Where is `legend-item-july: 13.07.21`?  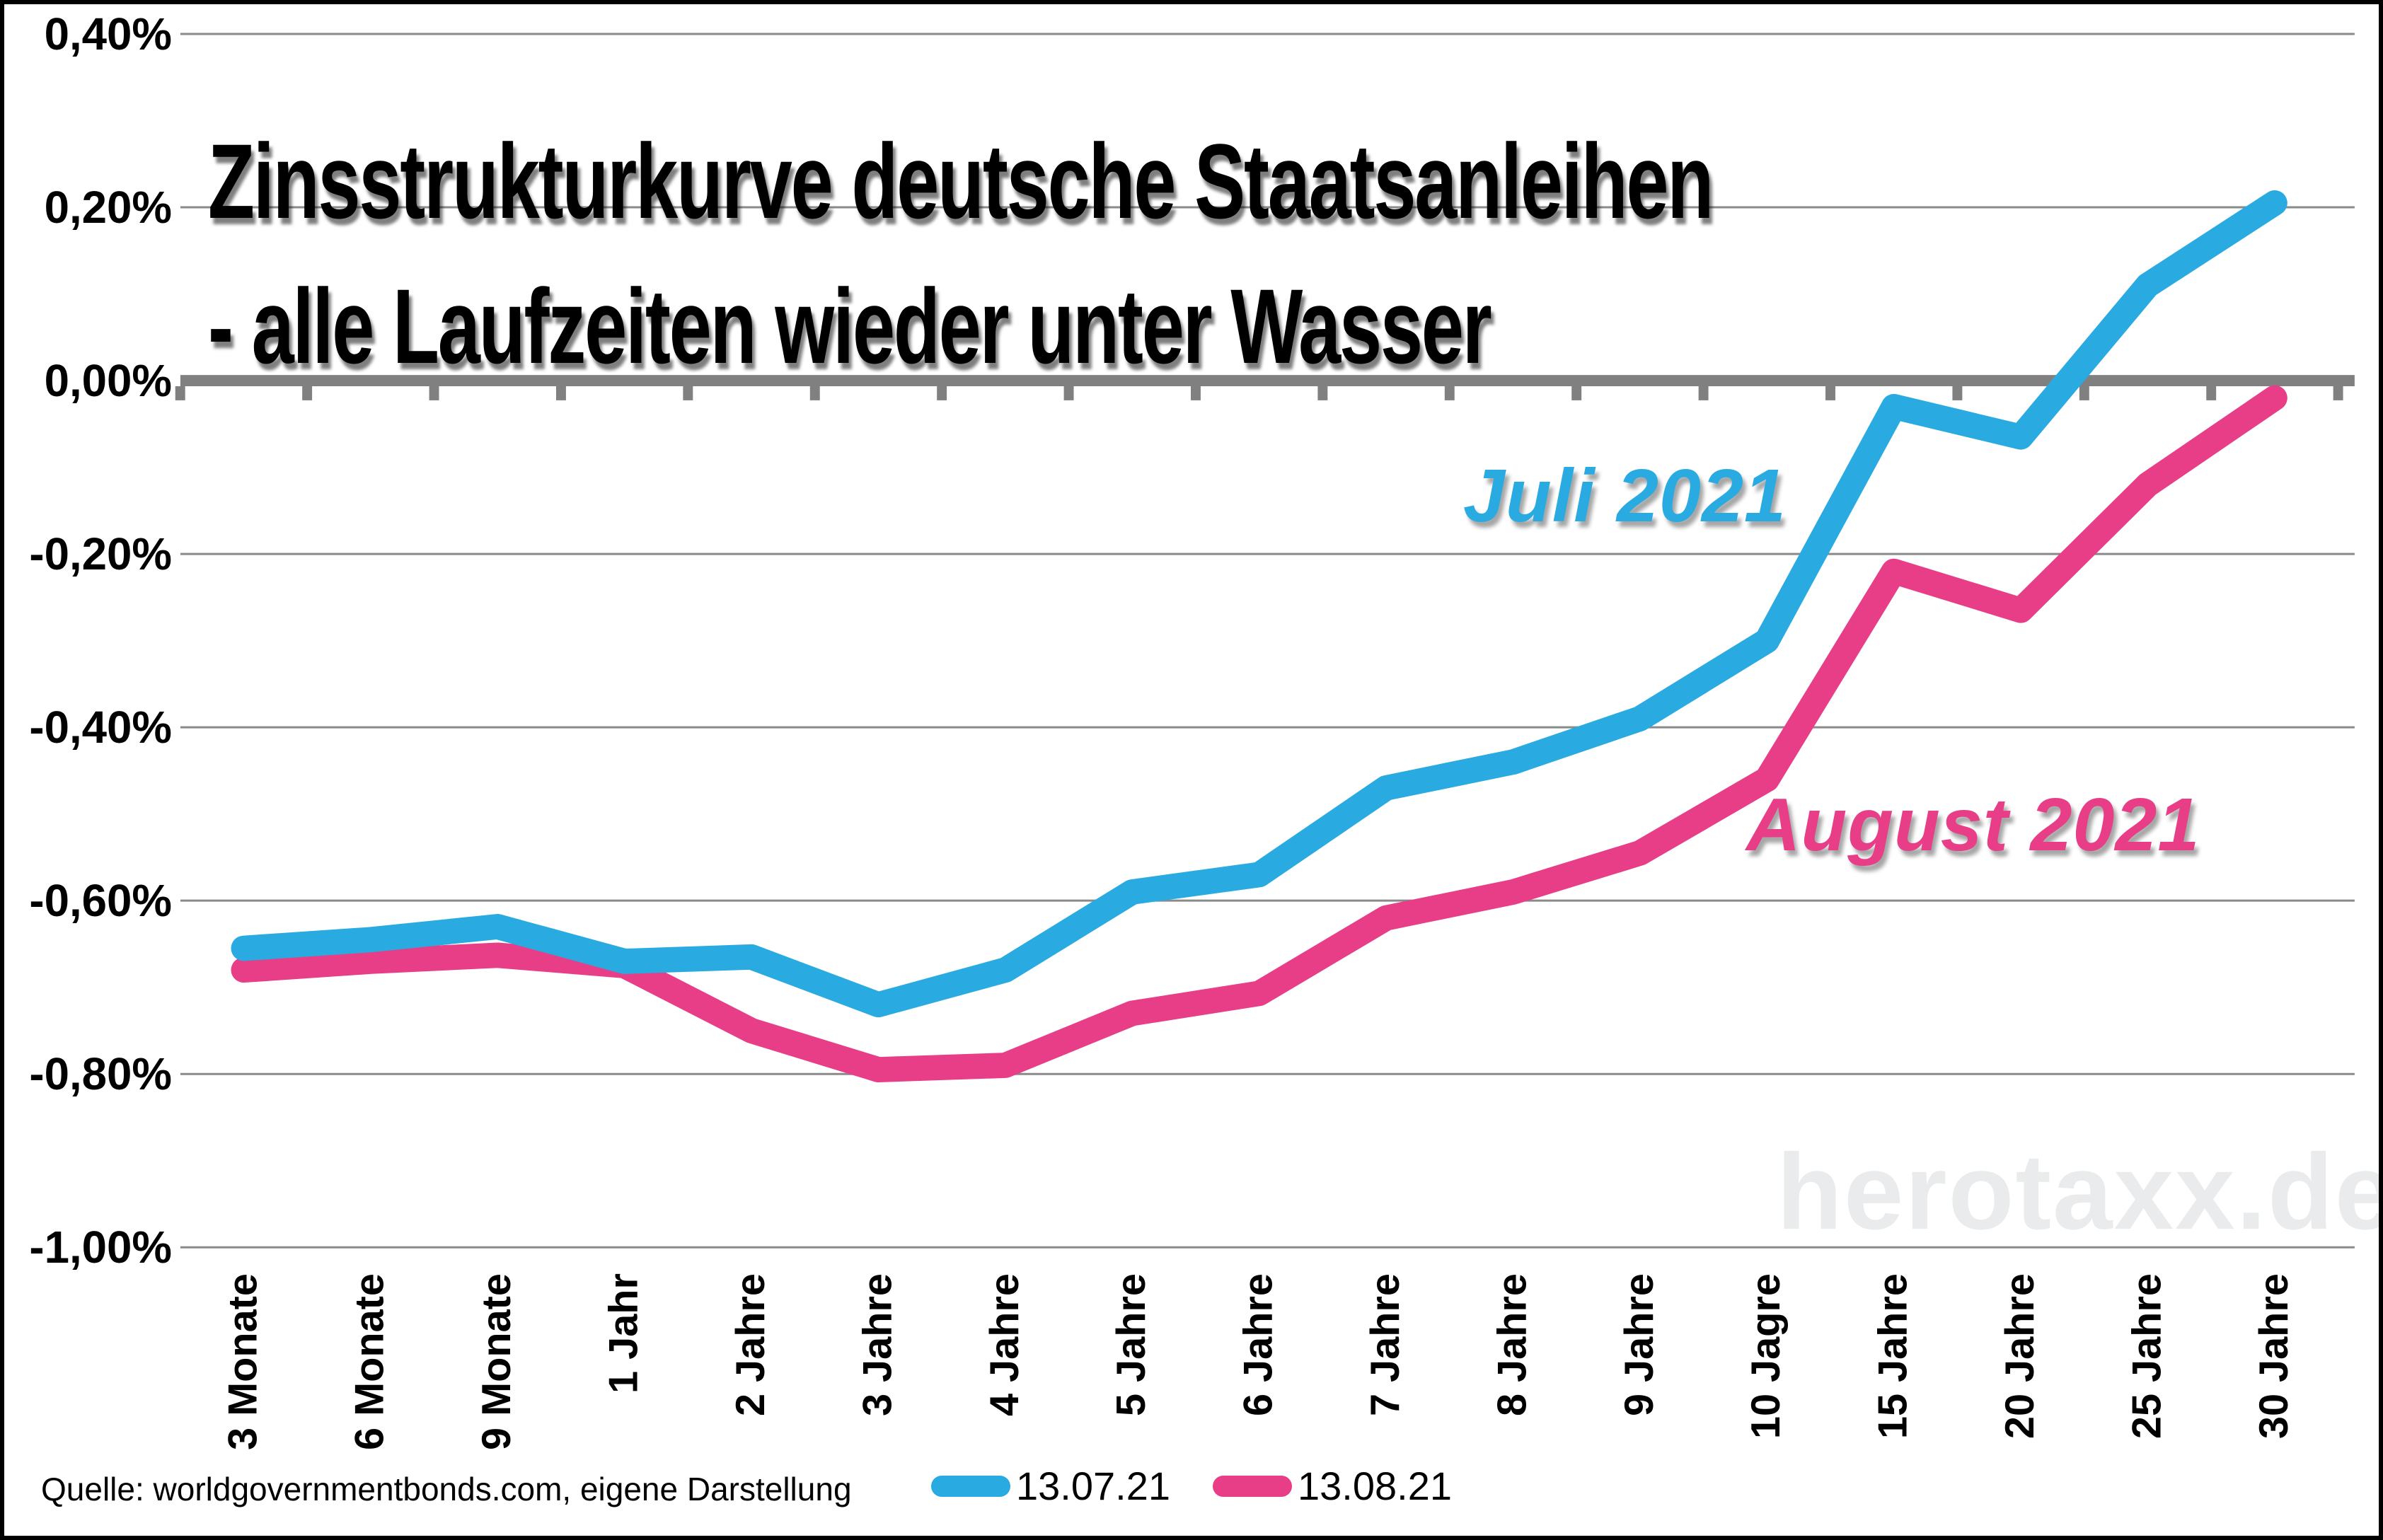 legend-item-july: 13.07.21 is located at coordinates (1050, 1486).